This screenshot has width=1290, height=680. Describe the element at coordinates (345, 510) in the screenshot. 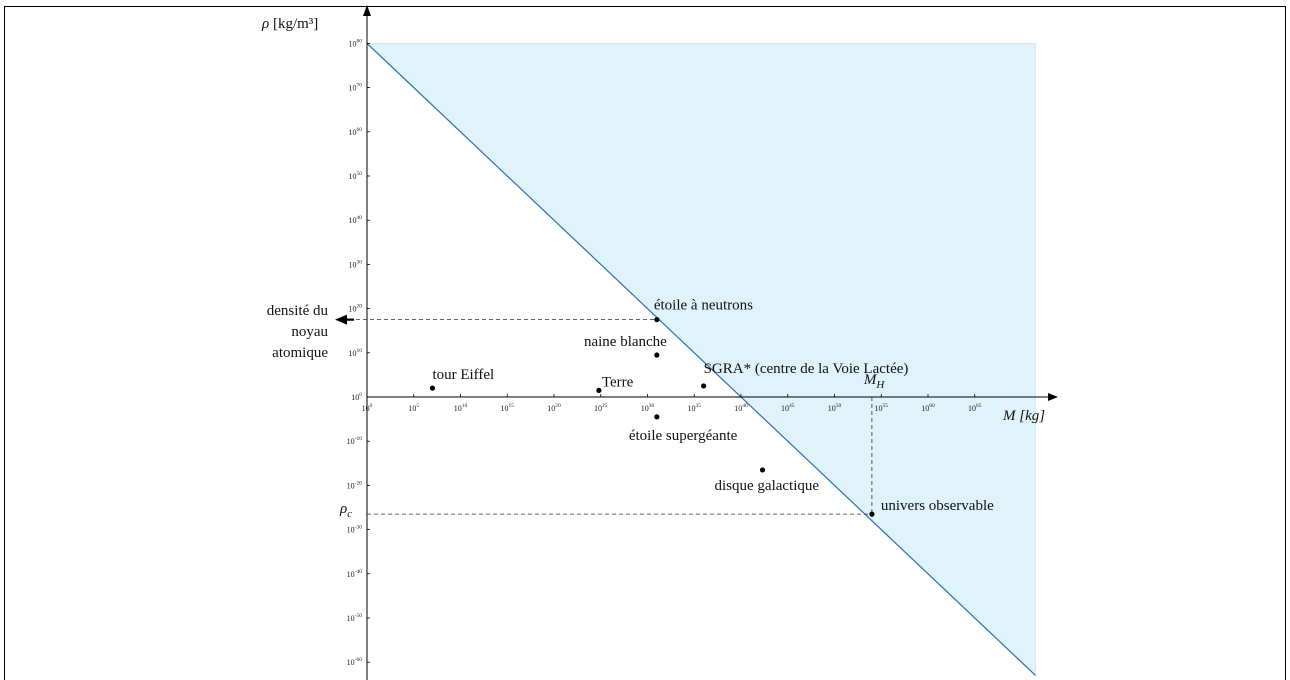

I see `rho-c-label: ρc` at that location.